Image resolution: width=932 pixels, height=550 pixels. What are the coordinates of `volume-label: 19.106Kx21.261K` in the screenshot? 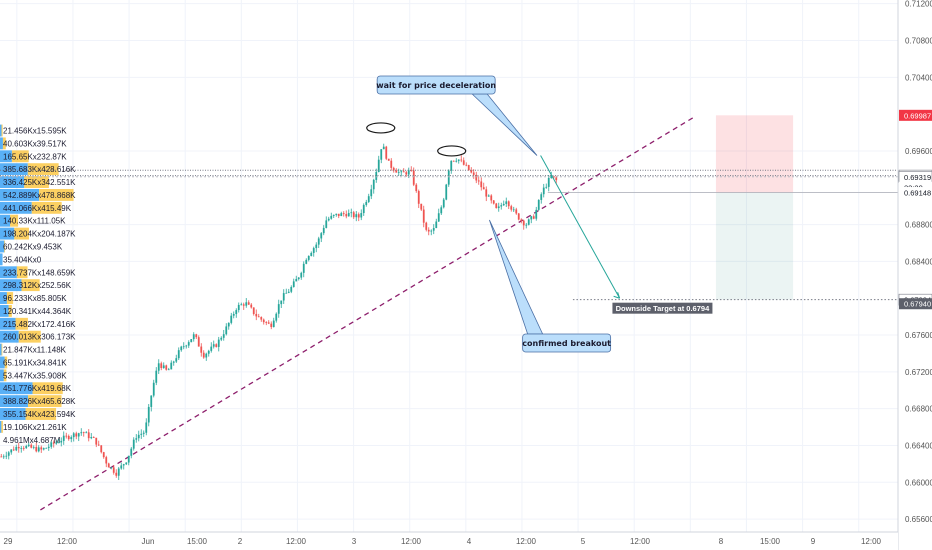 It's located at (35, 427).